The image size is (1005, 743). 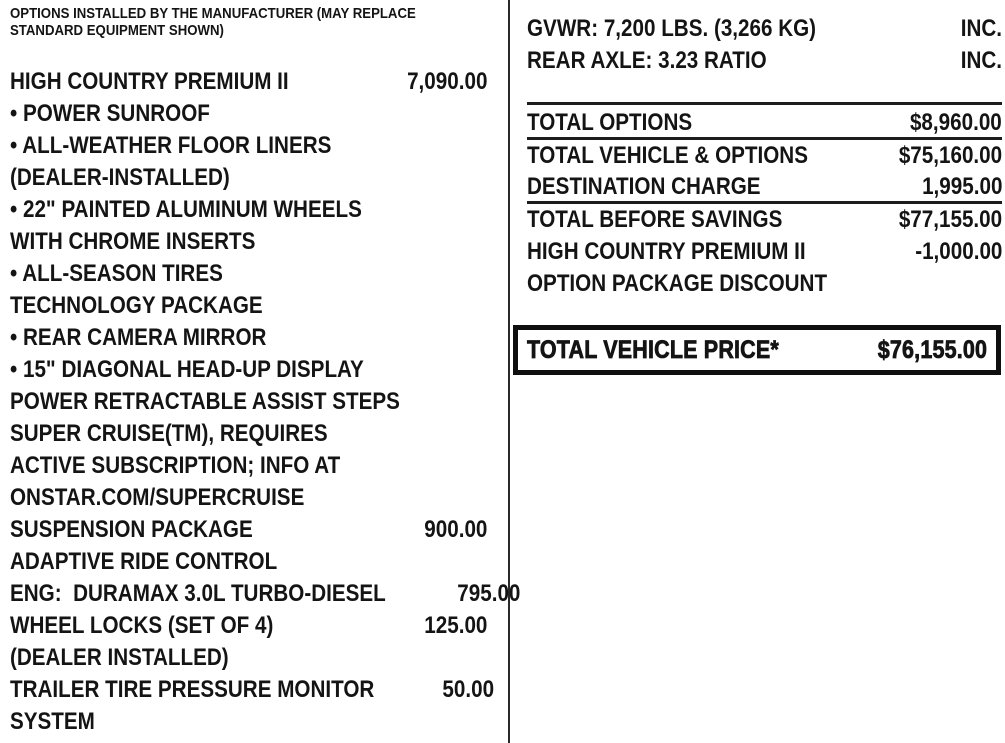 I want to click on option-row: • ALL-WEATHER FLOOR LINERS, so click(x=248, y=146).